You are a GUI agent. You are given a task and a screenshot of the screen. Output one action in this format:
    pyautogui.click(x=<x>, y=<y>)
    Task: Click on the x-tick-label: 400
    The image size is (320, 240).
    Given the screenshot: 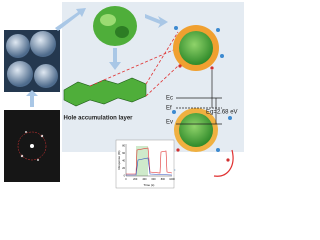 What is the action you would take?
    pyautogui.click(x=144, y=179)
    